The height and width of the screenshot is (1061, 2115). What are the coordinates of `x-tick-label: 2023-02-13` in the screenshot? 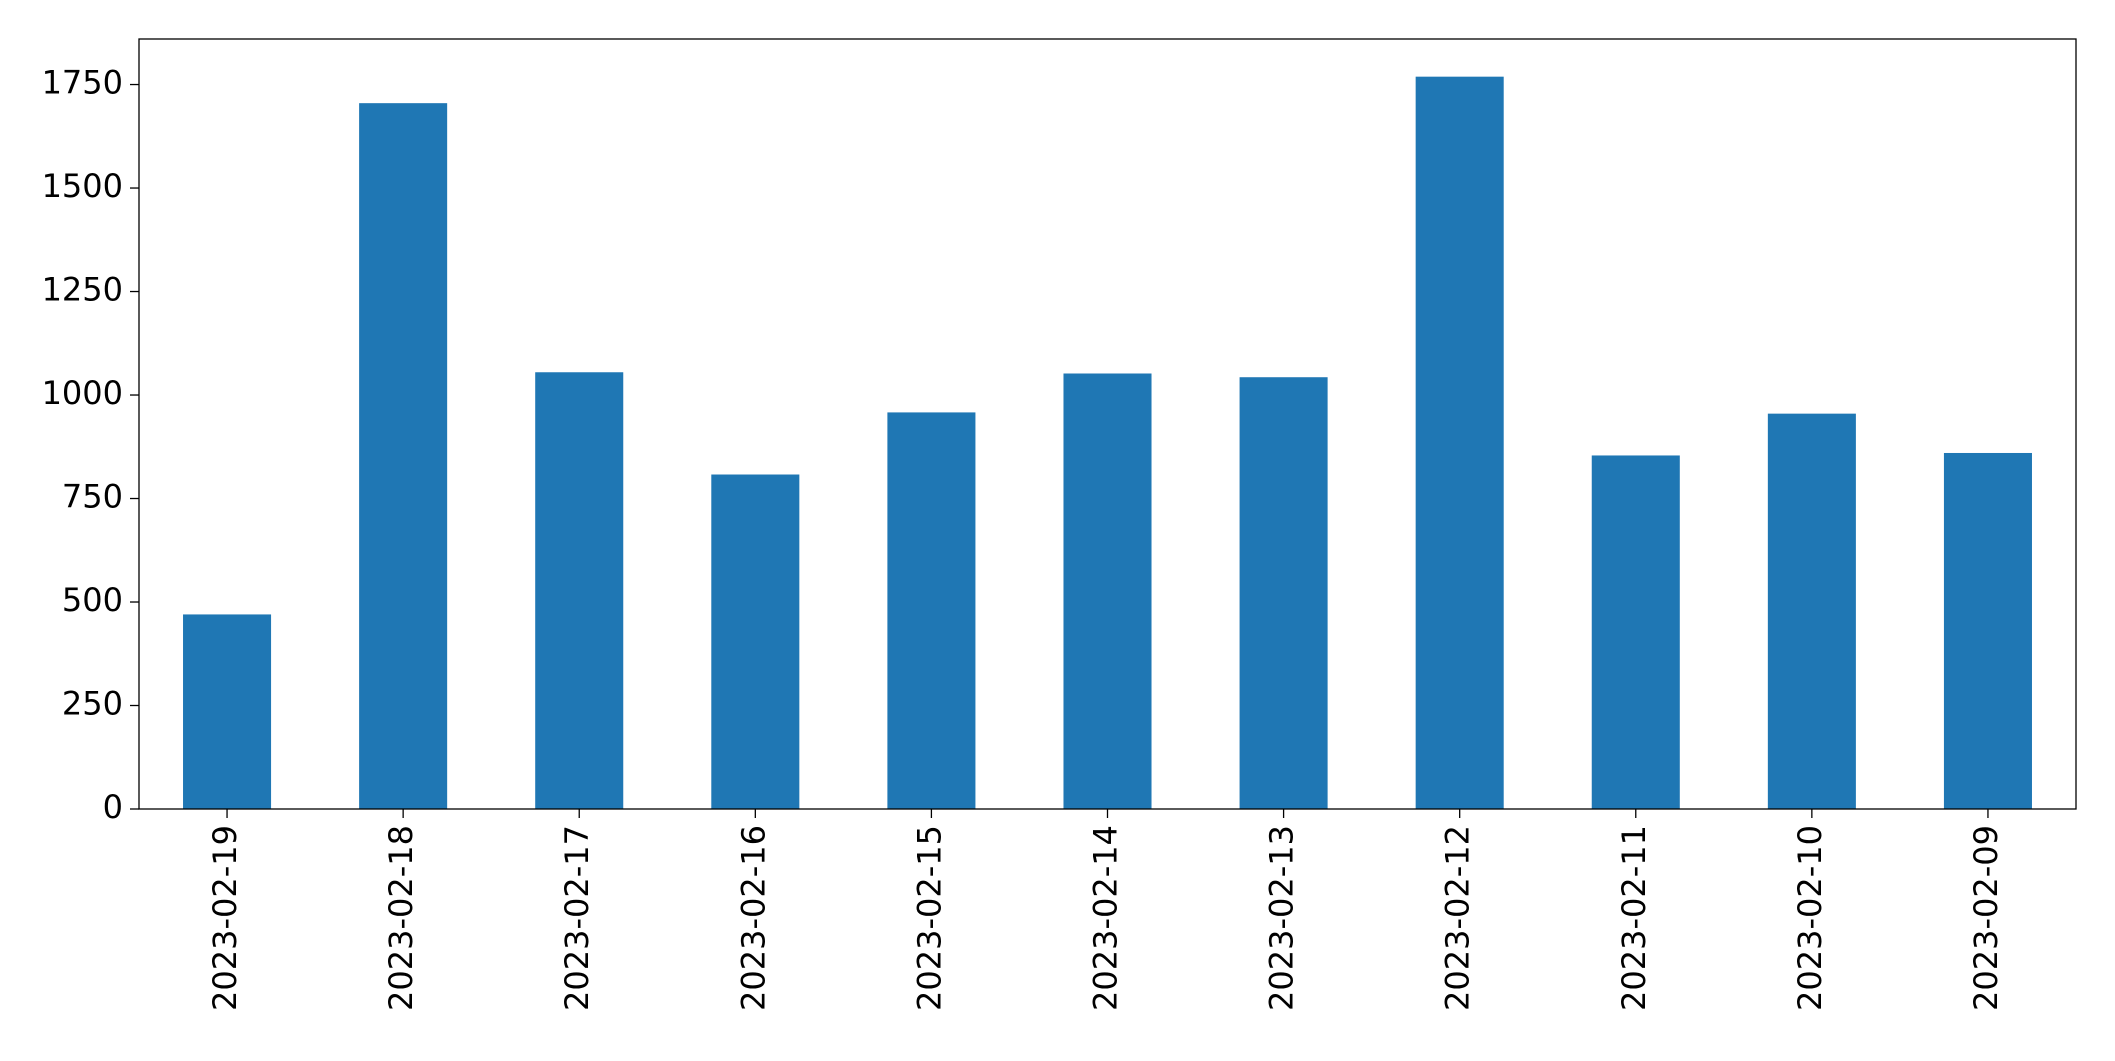 It's located at (1282, 918).